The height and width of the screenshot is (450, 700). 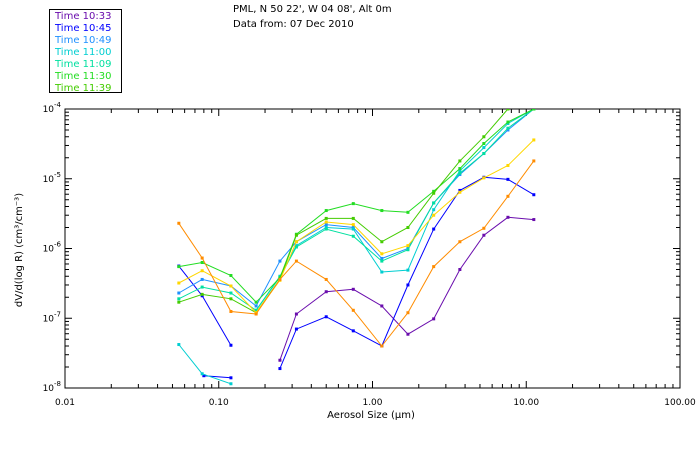 I want to click on y-tick-label: 10⁻⁴, so click(x=52, y=108).